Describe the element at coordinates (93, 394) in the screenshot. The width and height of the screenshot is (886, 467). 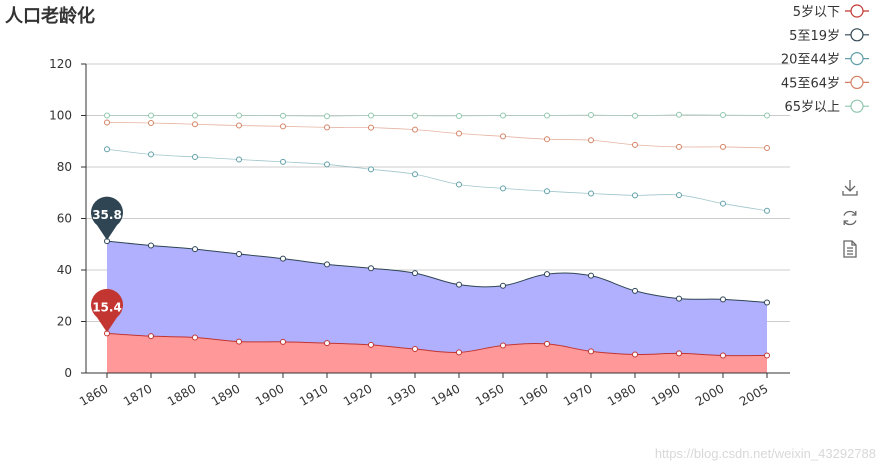
I see `x-tick-label: 1860` at that location.